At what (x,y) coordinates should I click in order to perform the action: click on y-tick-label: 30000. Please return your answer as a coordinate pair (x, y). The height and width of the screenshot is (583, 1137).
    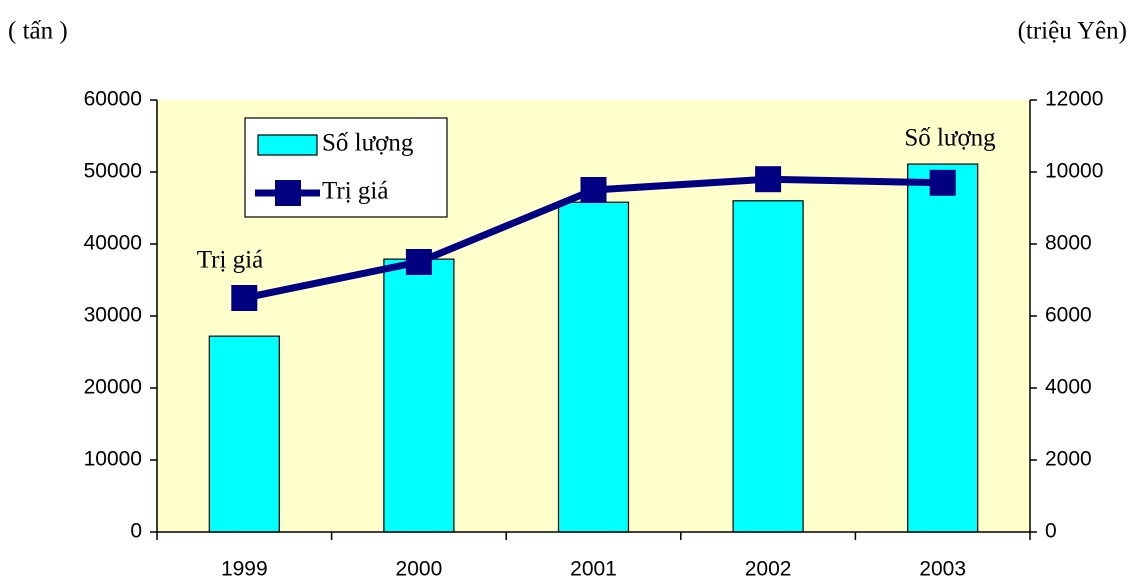
    Looking at the image, I should click on (113, 315).